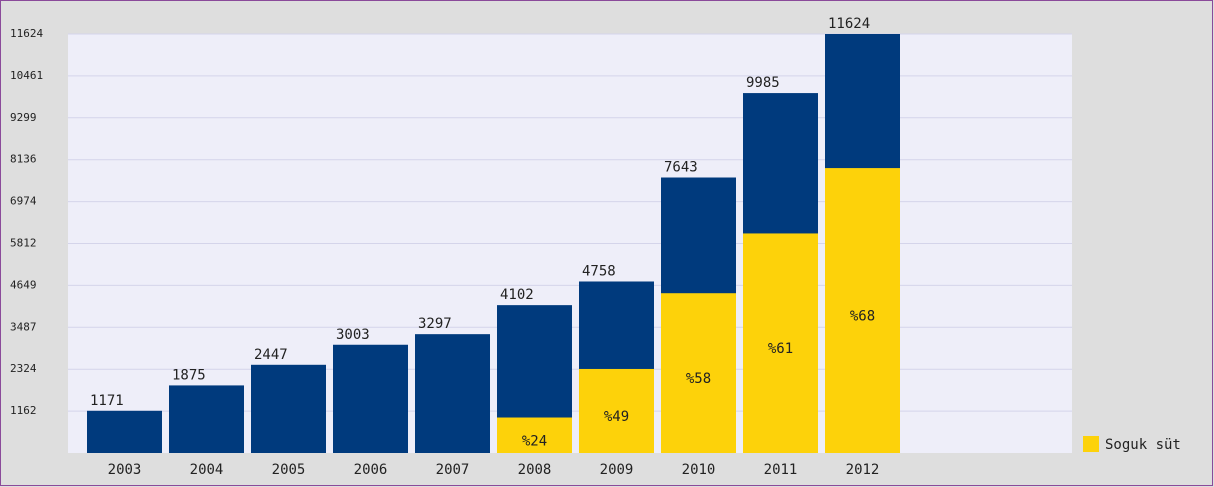 The height and width of the screenshot is (487, 1214). I want to click on y-tick-label: 9299, so click(23, 117).